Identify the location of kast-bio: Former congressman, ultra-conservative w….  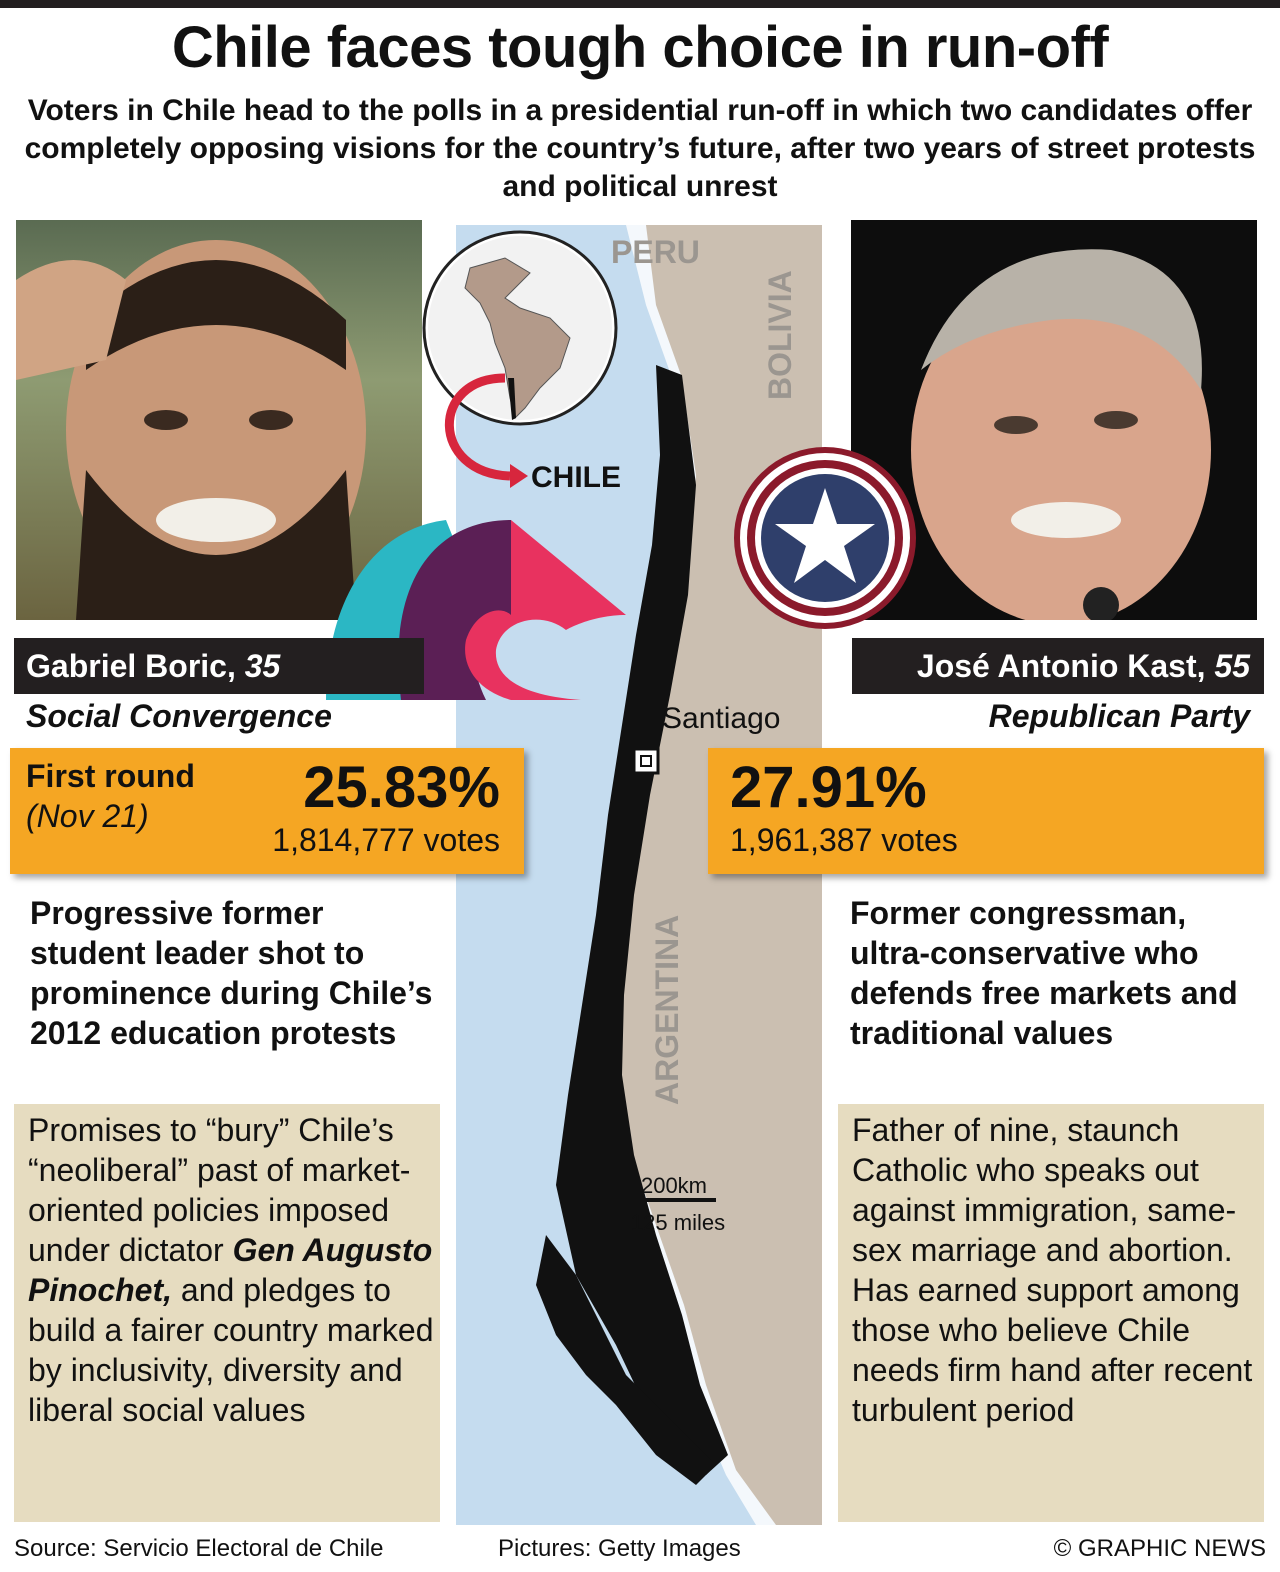
(1044, 973).